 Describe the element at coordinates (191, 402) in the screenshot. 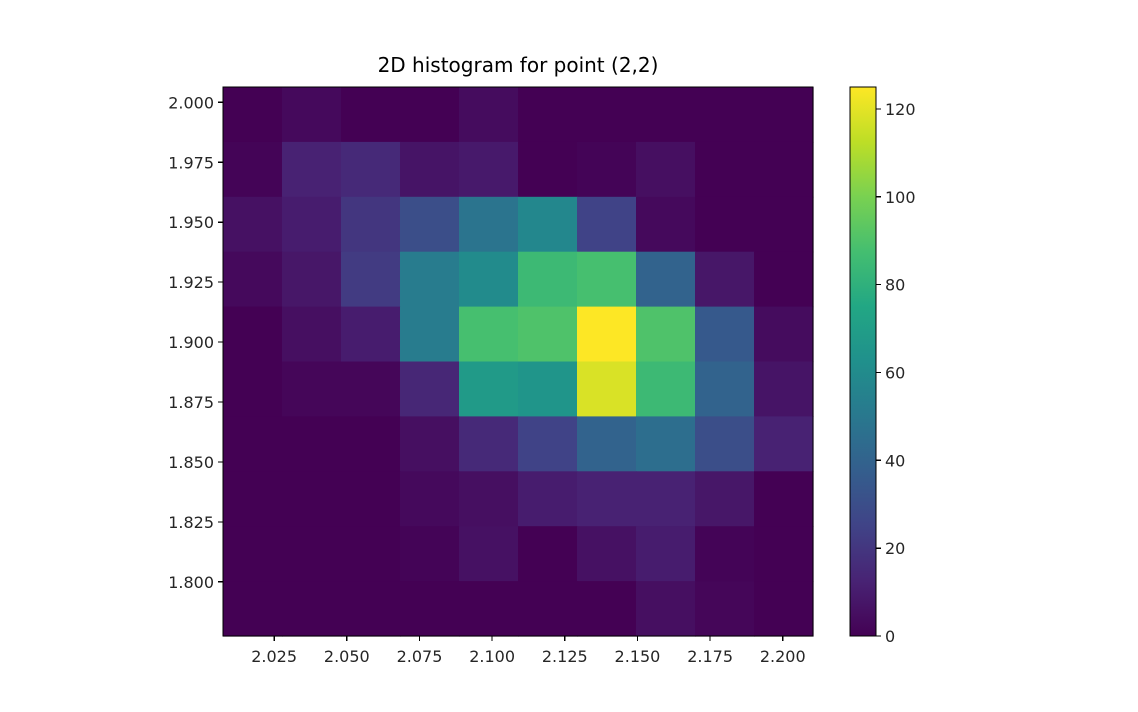

I see `y-tick-label: 1.875` at that location.